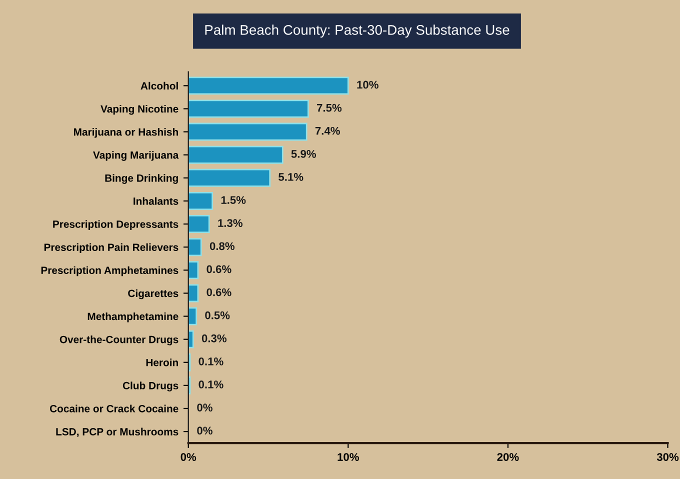  I want to click on data-label: 10%, so click(367, 84).